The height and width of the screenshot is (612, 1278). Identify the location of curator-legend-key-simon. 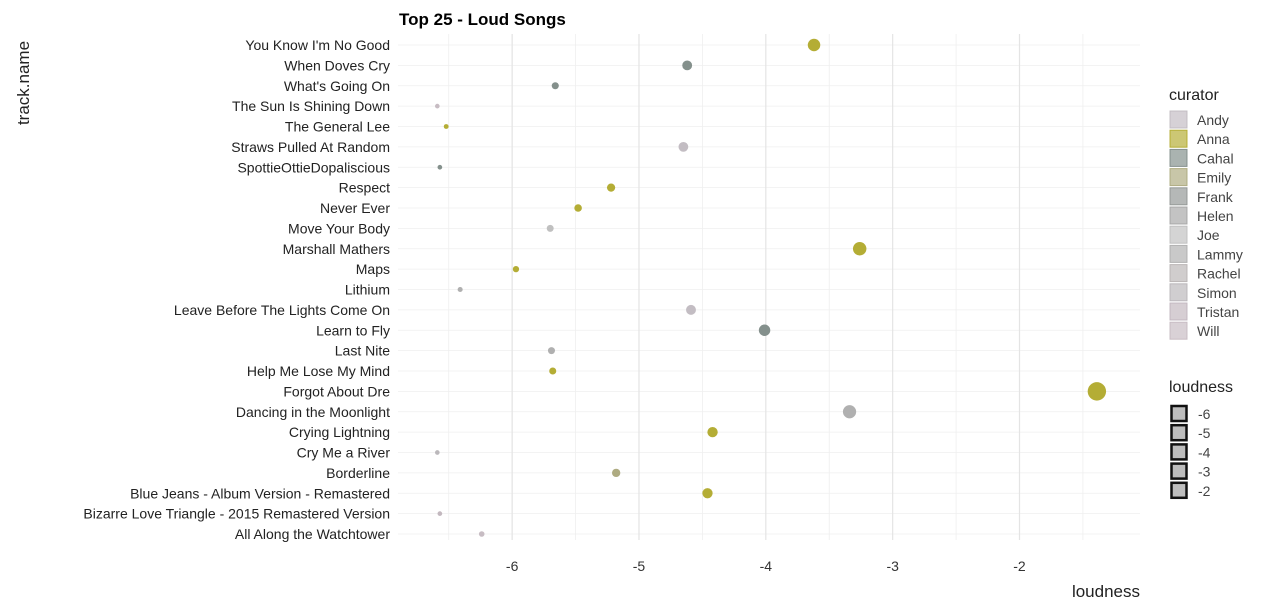
(1178, 292).